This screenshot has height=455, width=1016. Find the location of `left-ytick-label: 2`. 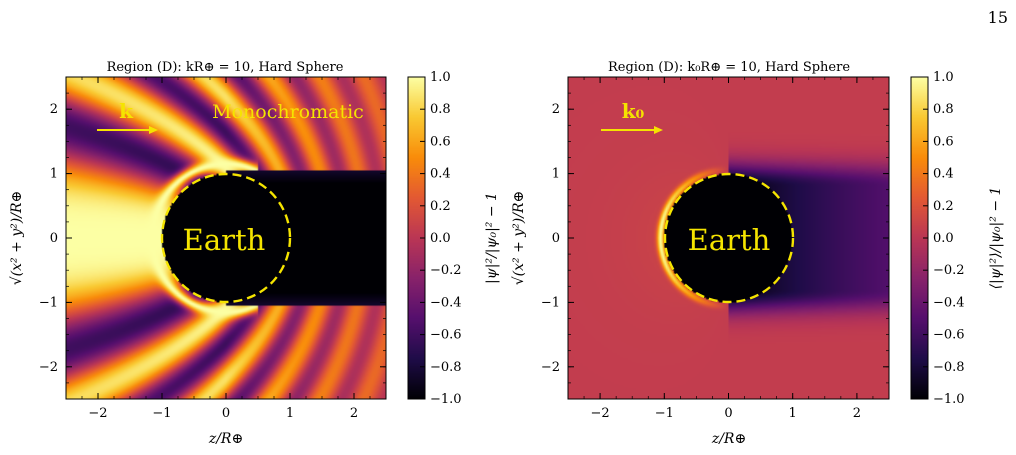

left-ytick-label: 2 is located at coordinates (54, 109).